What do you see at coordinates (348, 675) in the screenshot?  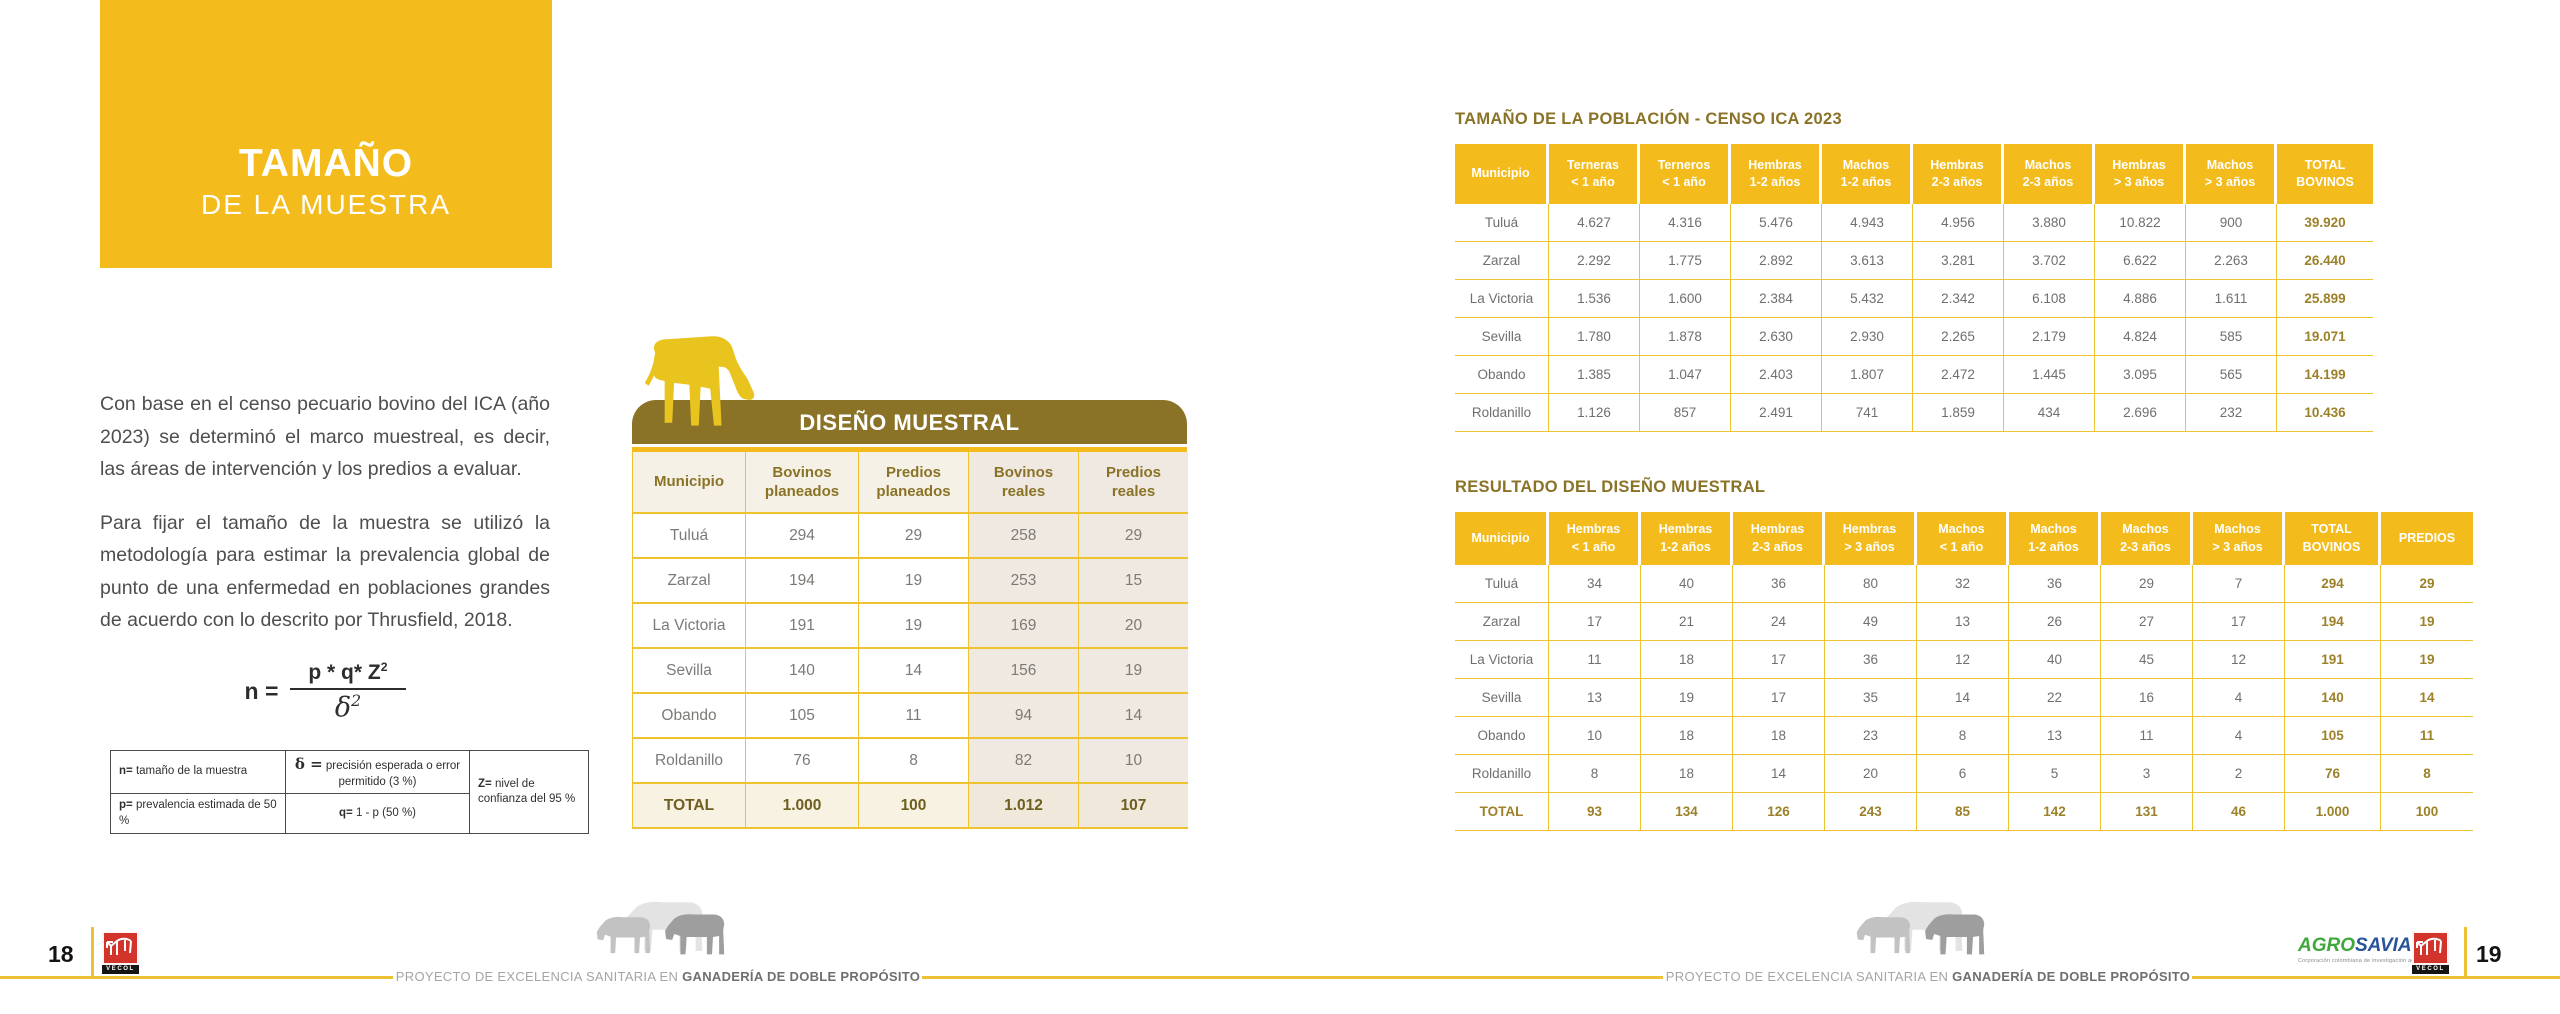 I see `formula-numerator: p * q* Z2` at bounding box center [348, 675].